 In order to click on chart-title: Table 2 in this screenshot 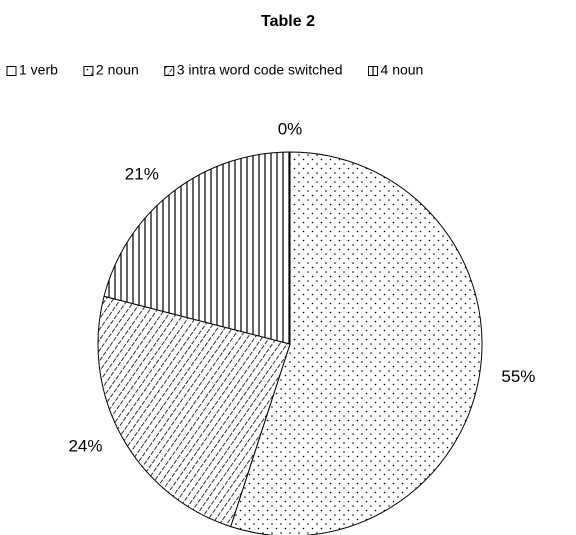, I will do `click(288, 21)`.